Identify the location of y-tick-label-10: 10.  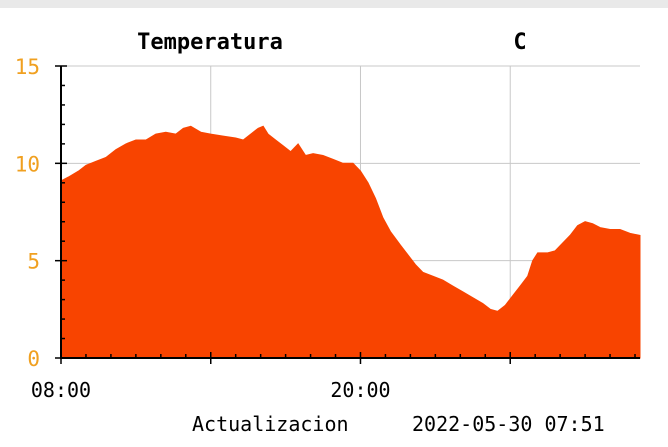
(27, 164).